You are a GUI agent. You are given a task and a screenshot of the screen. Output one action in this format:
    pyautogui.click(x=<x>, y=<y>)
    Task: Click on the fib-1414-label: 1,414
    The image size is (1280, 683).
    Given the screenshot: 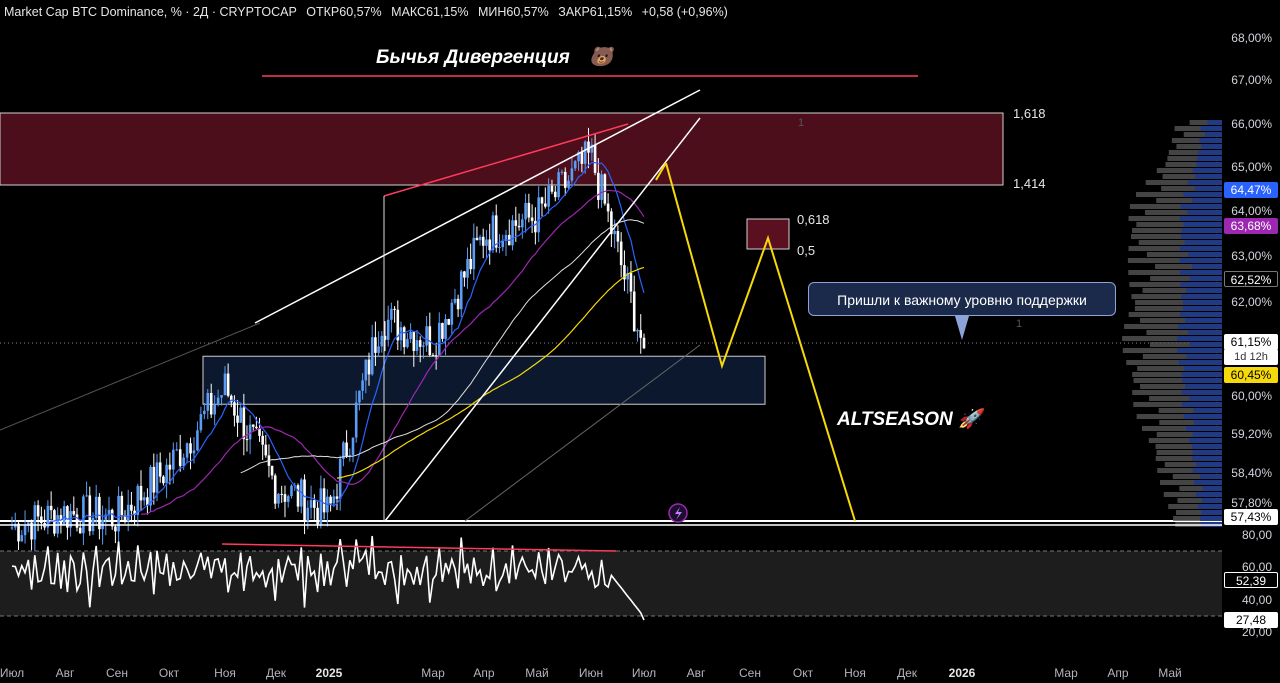 What is the action you would take?
    pyautogui.click(x=1029, y=183)
    